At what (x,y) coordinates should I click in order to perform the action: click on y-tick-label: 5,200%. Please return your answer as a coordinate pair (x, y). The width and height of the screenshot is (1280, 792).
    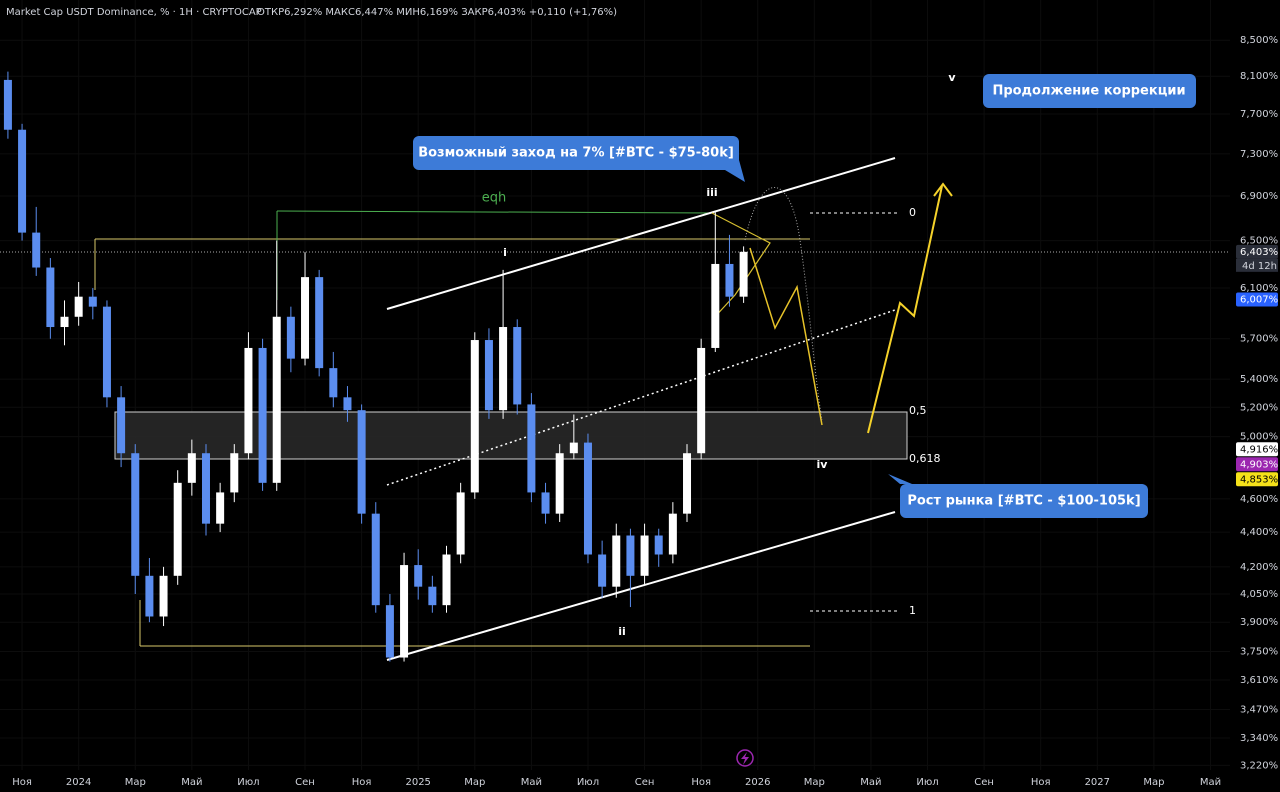
    Looking at the image, I should click on (1259, 407).